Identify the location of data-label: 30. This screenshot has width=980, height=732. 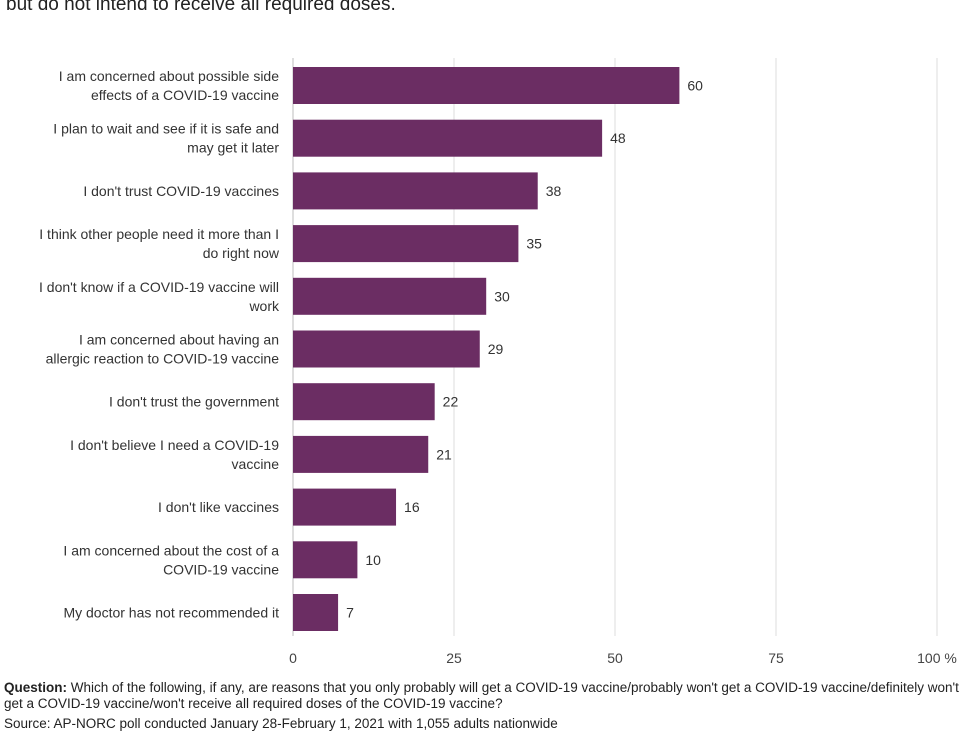
(502, 296).